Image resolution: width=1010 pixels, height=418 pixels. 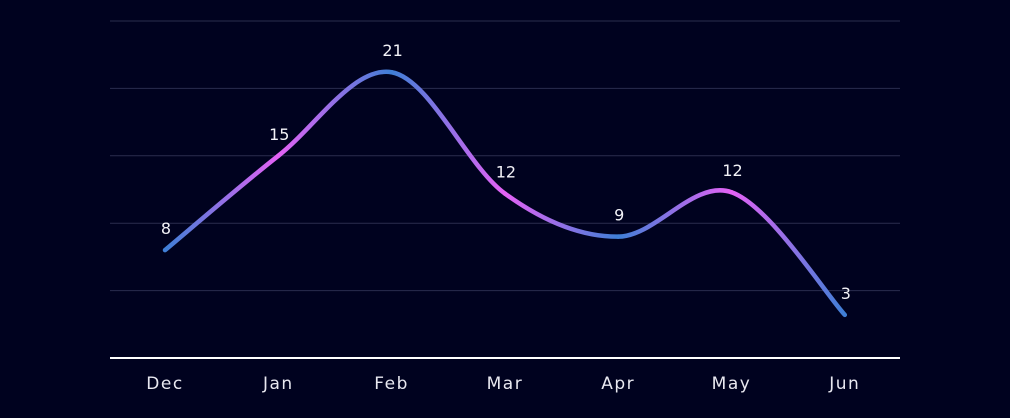 What do you see at coordinates (164, 384) in the screenshot?
I see `x-tick-label: Dec` at bounding box center [164, 384].